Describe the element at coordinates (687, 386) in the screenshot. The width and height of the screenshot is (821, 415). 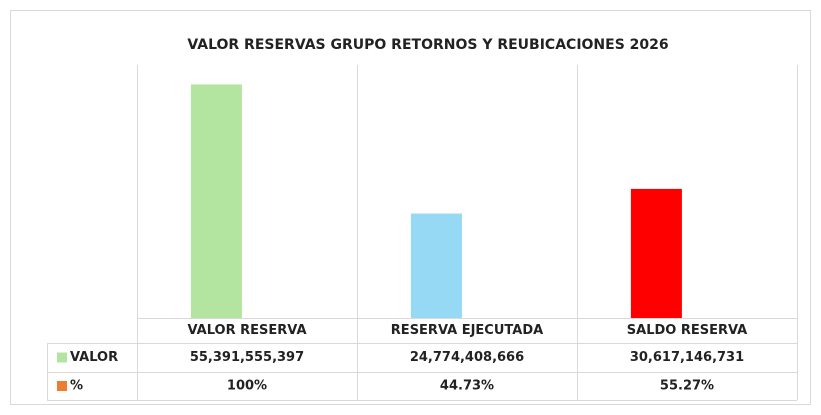
I see `table-value: 55.27%` at that location.